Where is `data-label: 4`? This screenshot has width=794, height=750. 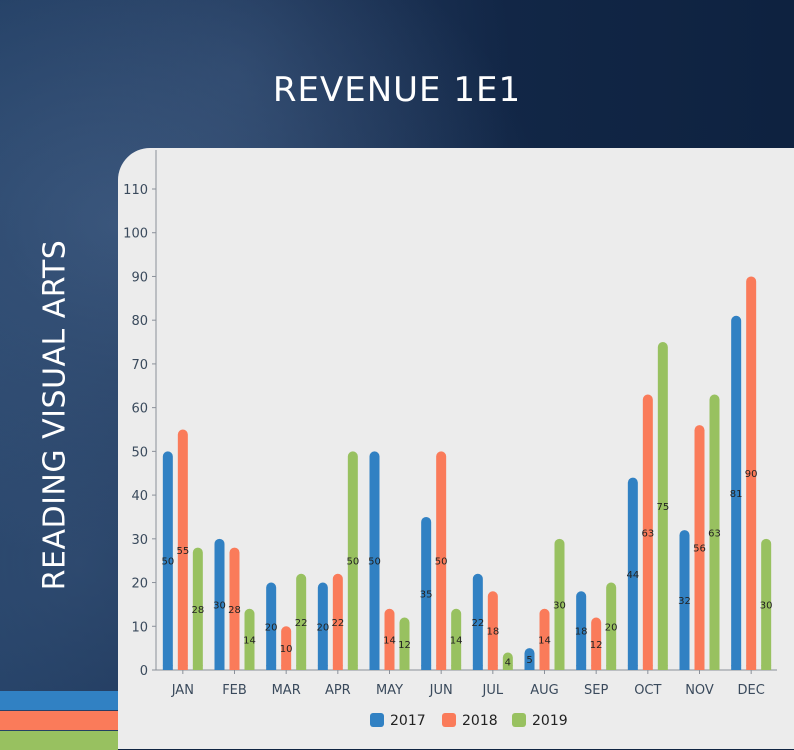 data-label: 4 is located at coordinates (508, 662).